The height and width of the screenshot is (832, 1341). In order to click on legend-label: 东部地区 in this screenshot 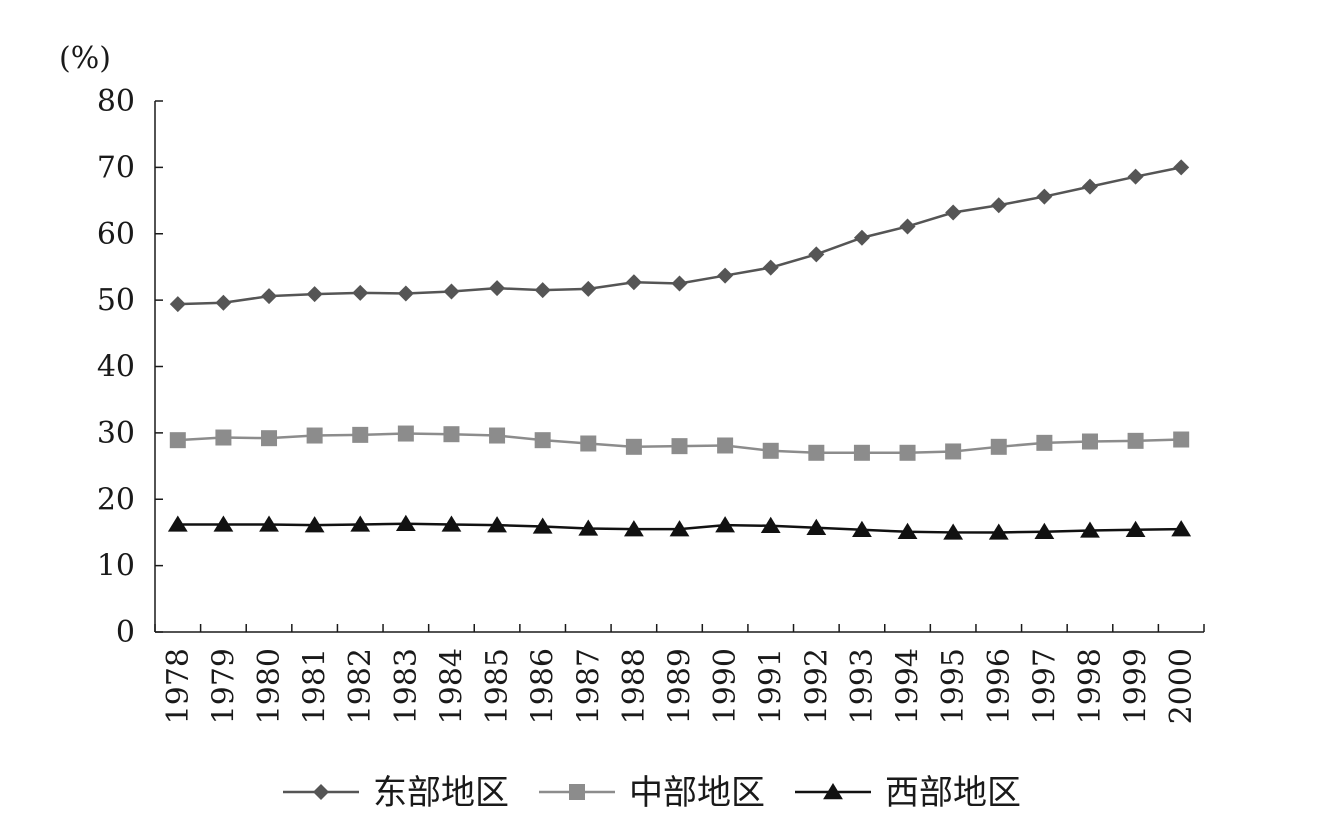, I will do `click(441, 793)`.